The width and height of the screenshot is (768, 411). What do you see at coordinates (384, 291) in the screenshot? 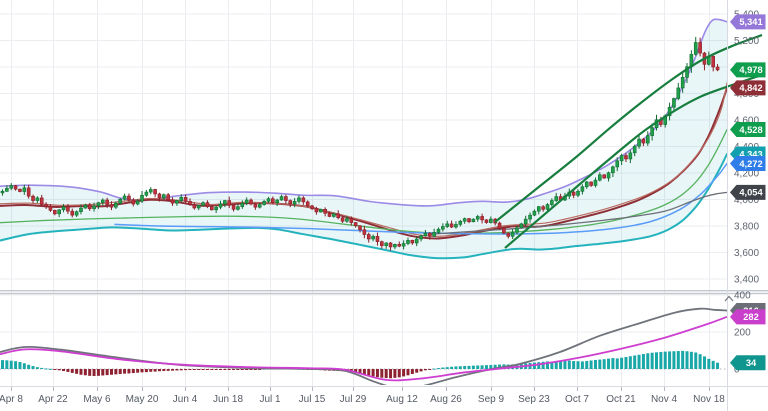
I see `pane-separator` at bounding box center [384, 291].